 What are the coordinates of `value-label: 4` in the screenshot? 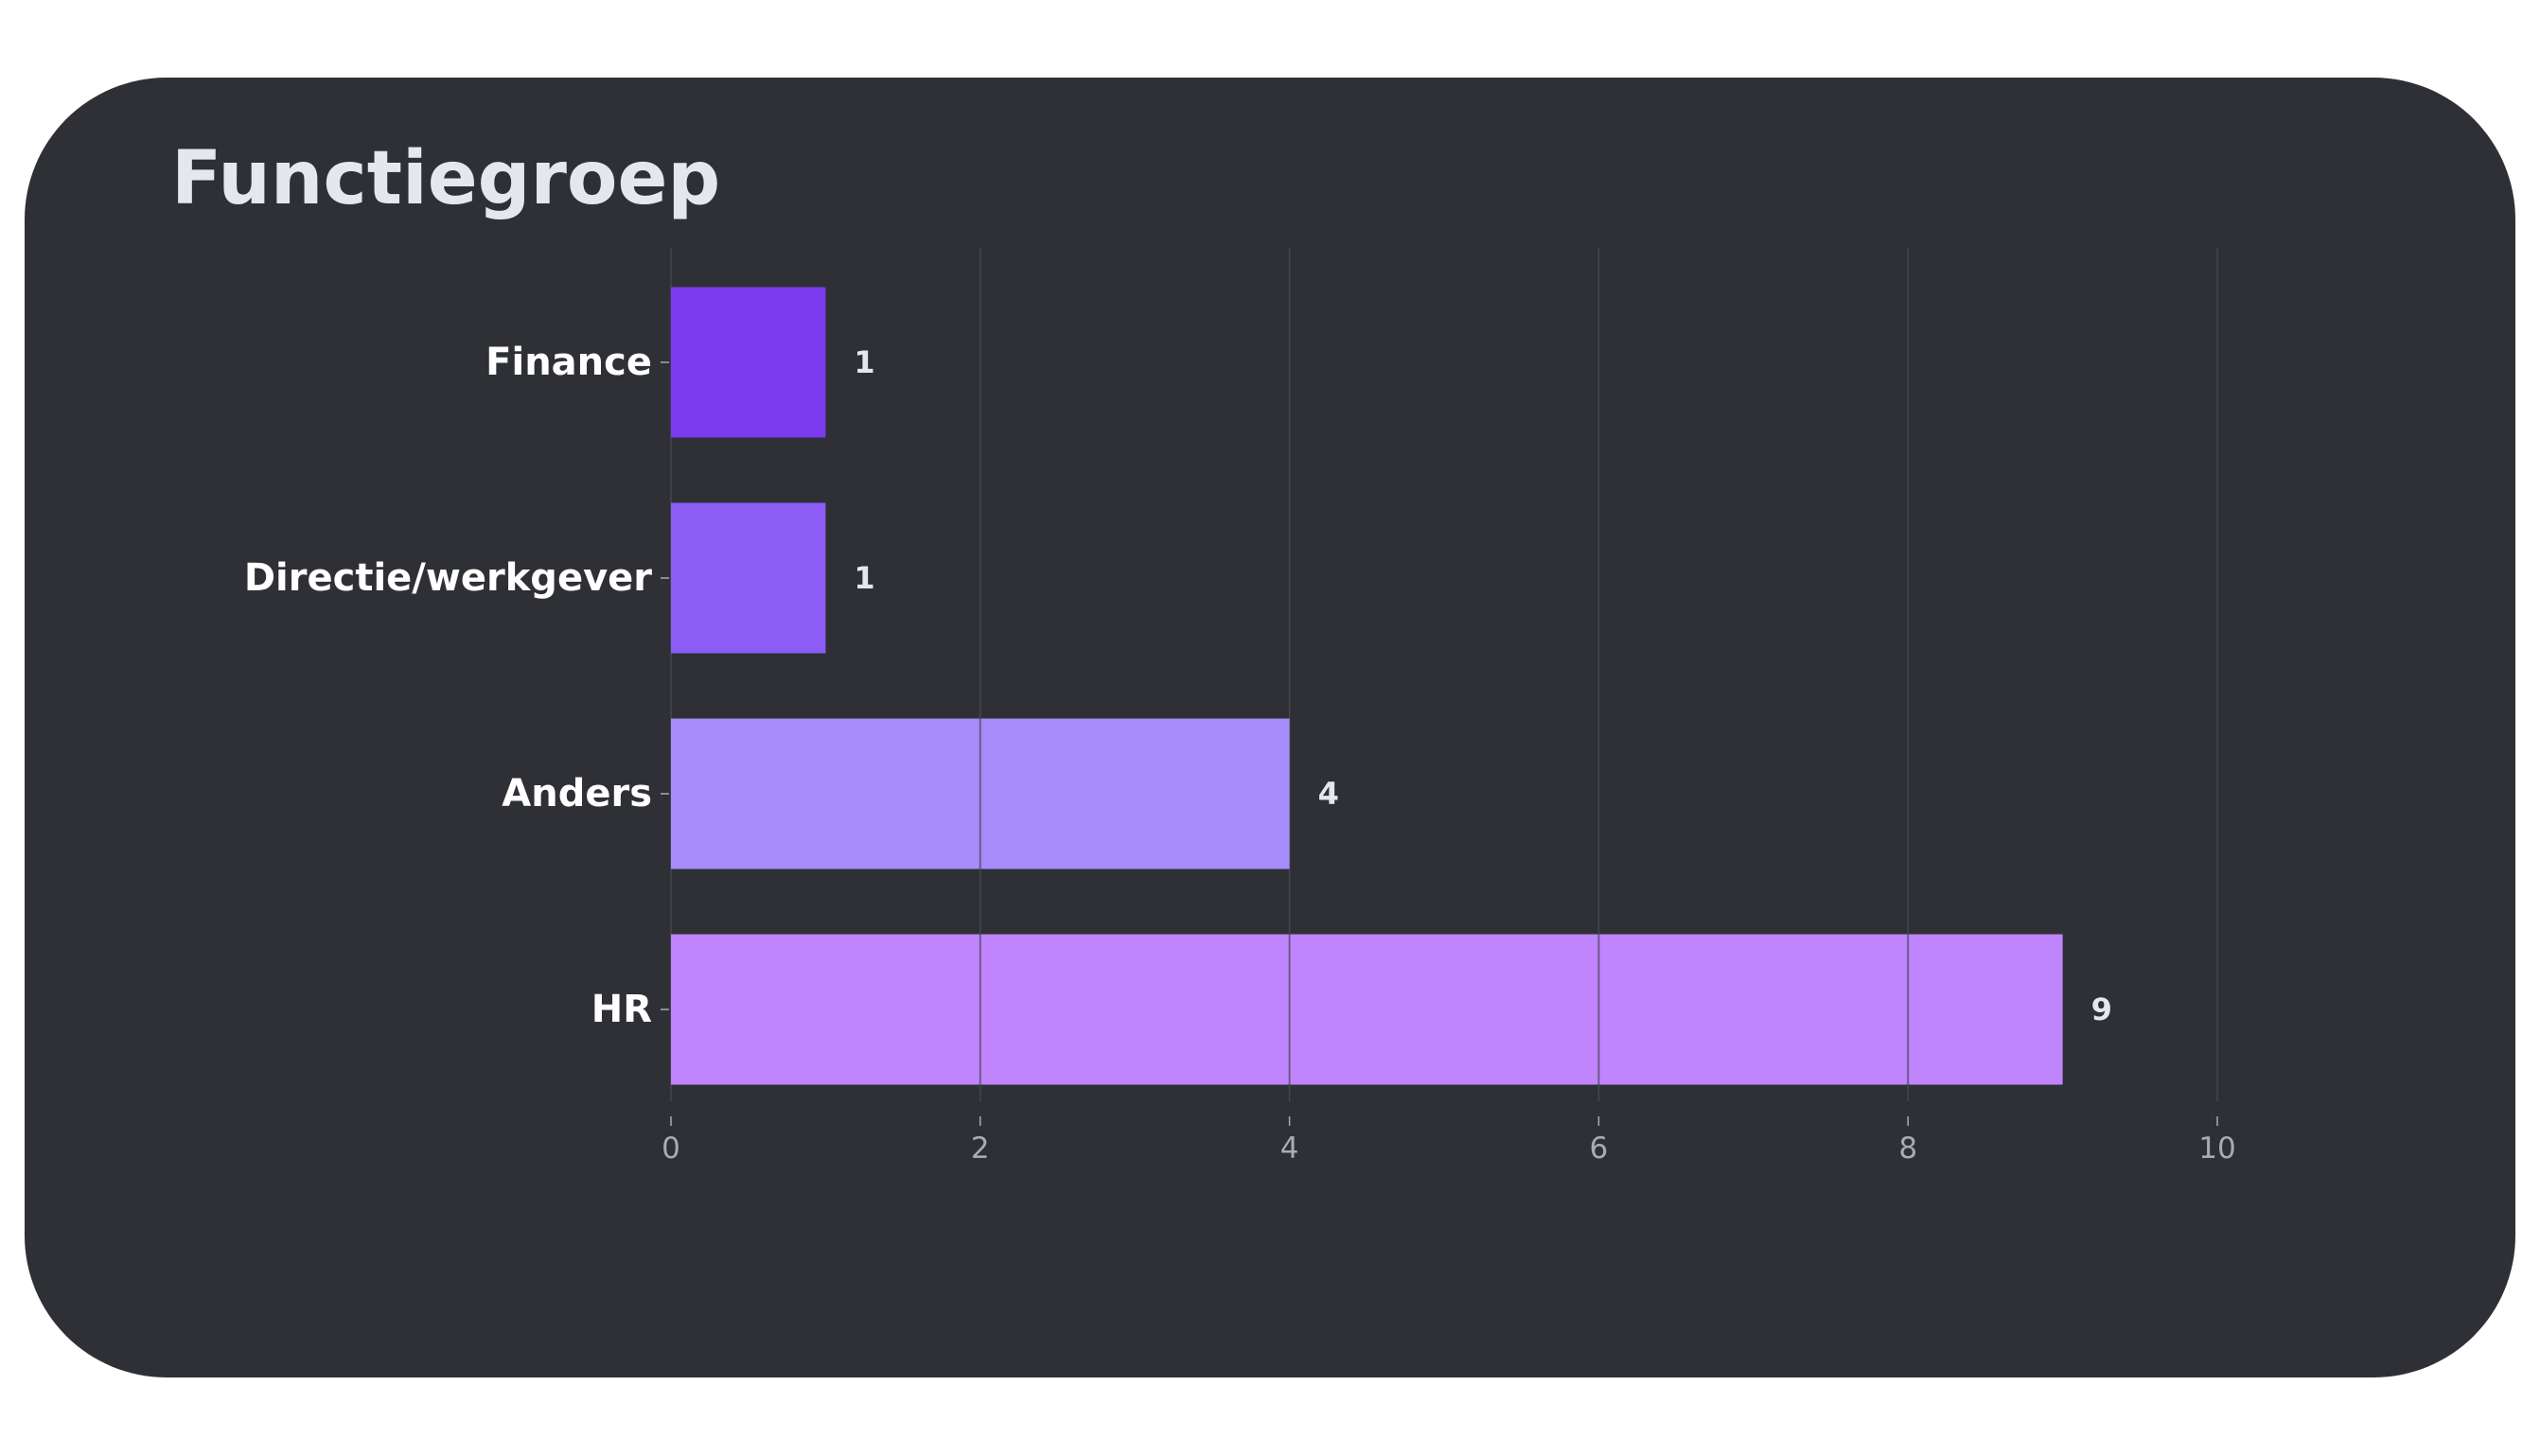 It's located at (1328, 794).